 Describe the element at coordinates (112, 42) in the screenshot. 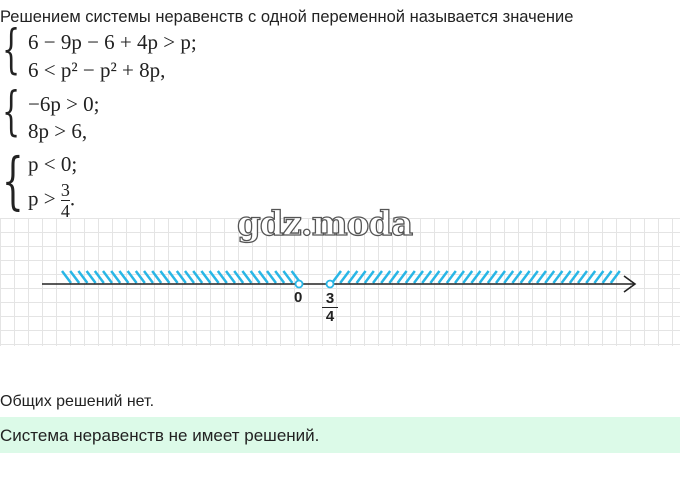

I see `system-line: 6 − 9p − 6 + 4p > p;` at that location.